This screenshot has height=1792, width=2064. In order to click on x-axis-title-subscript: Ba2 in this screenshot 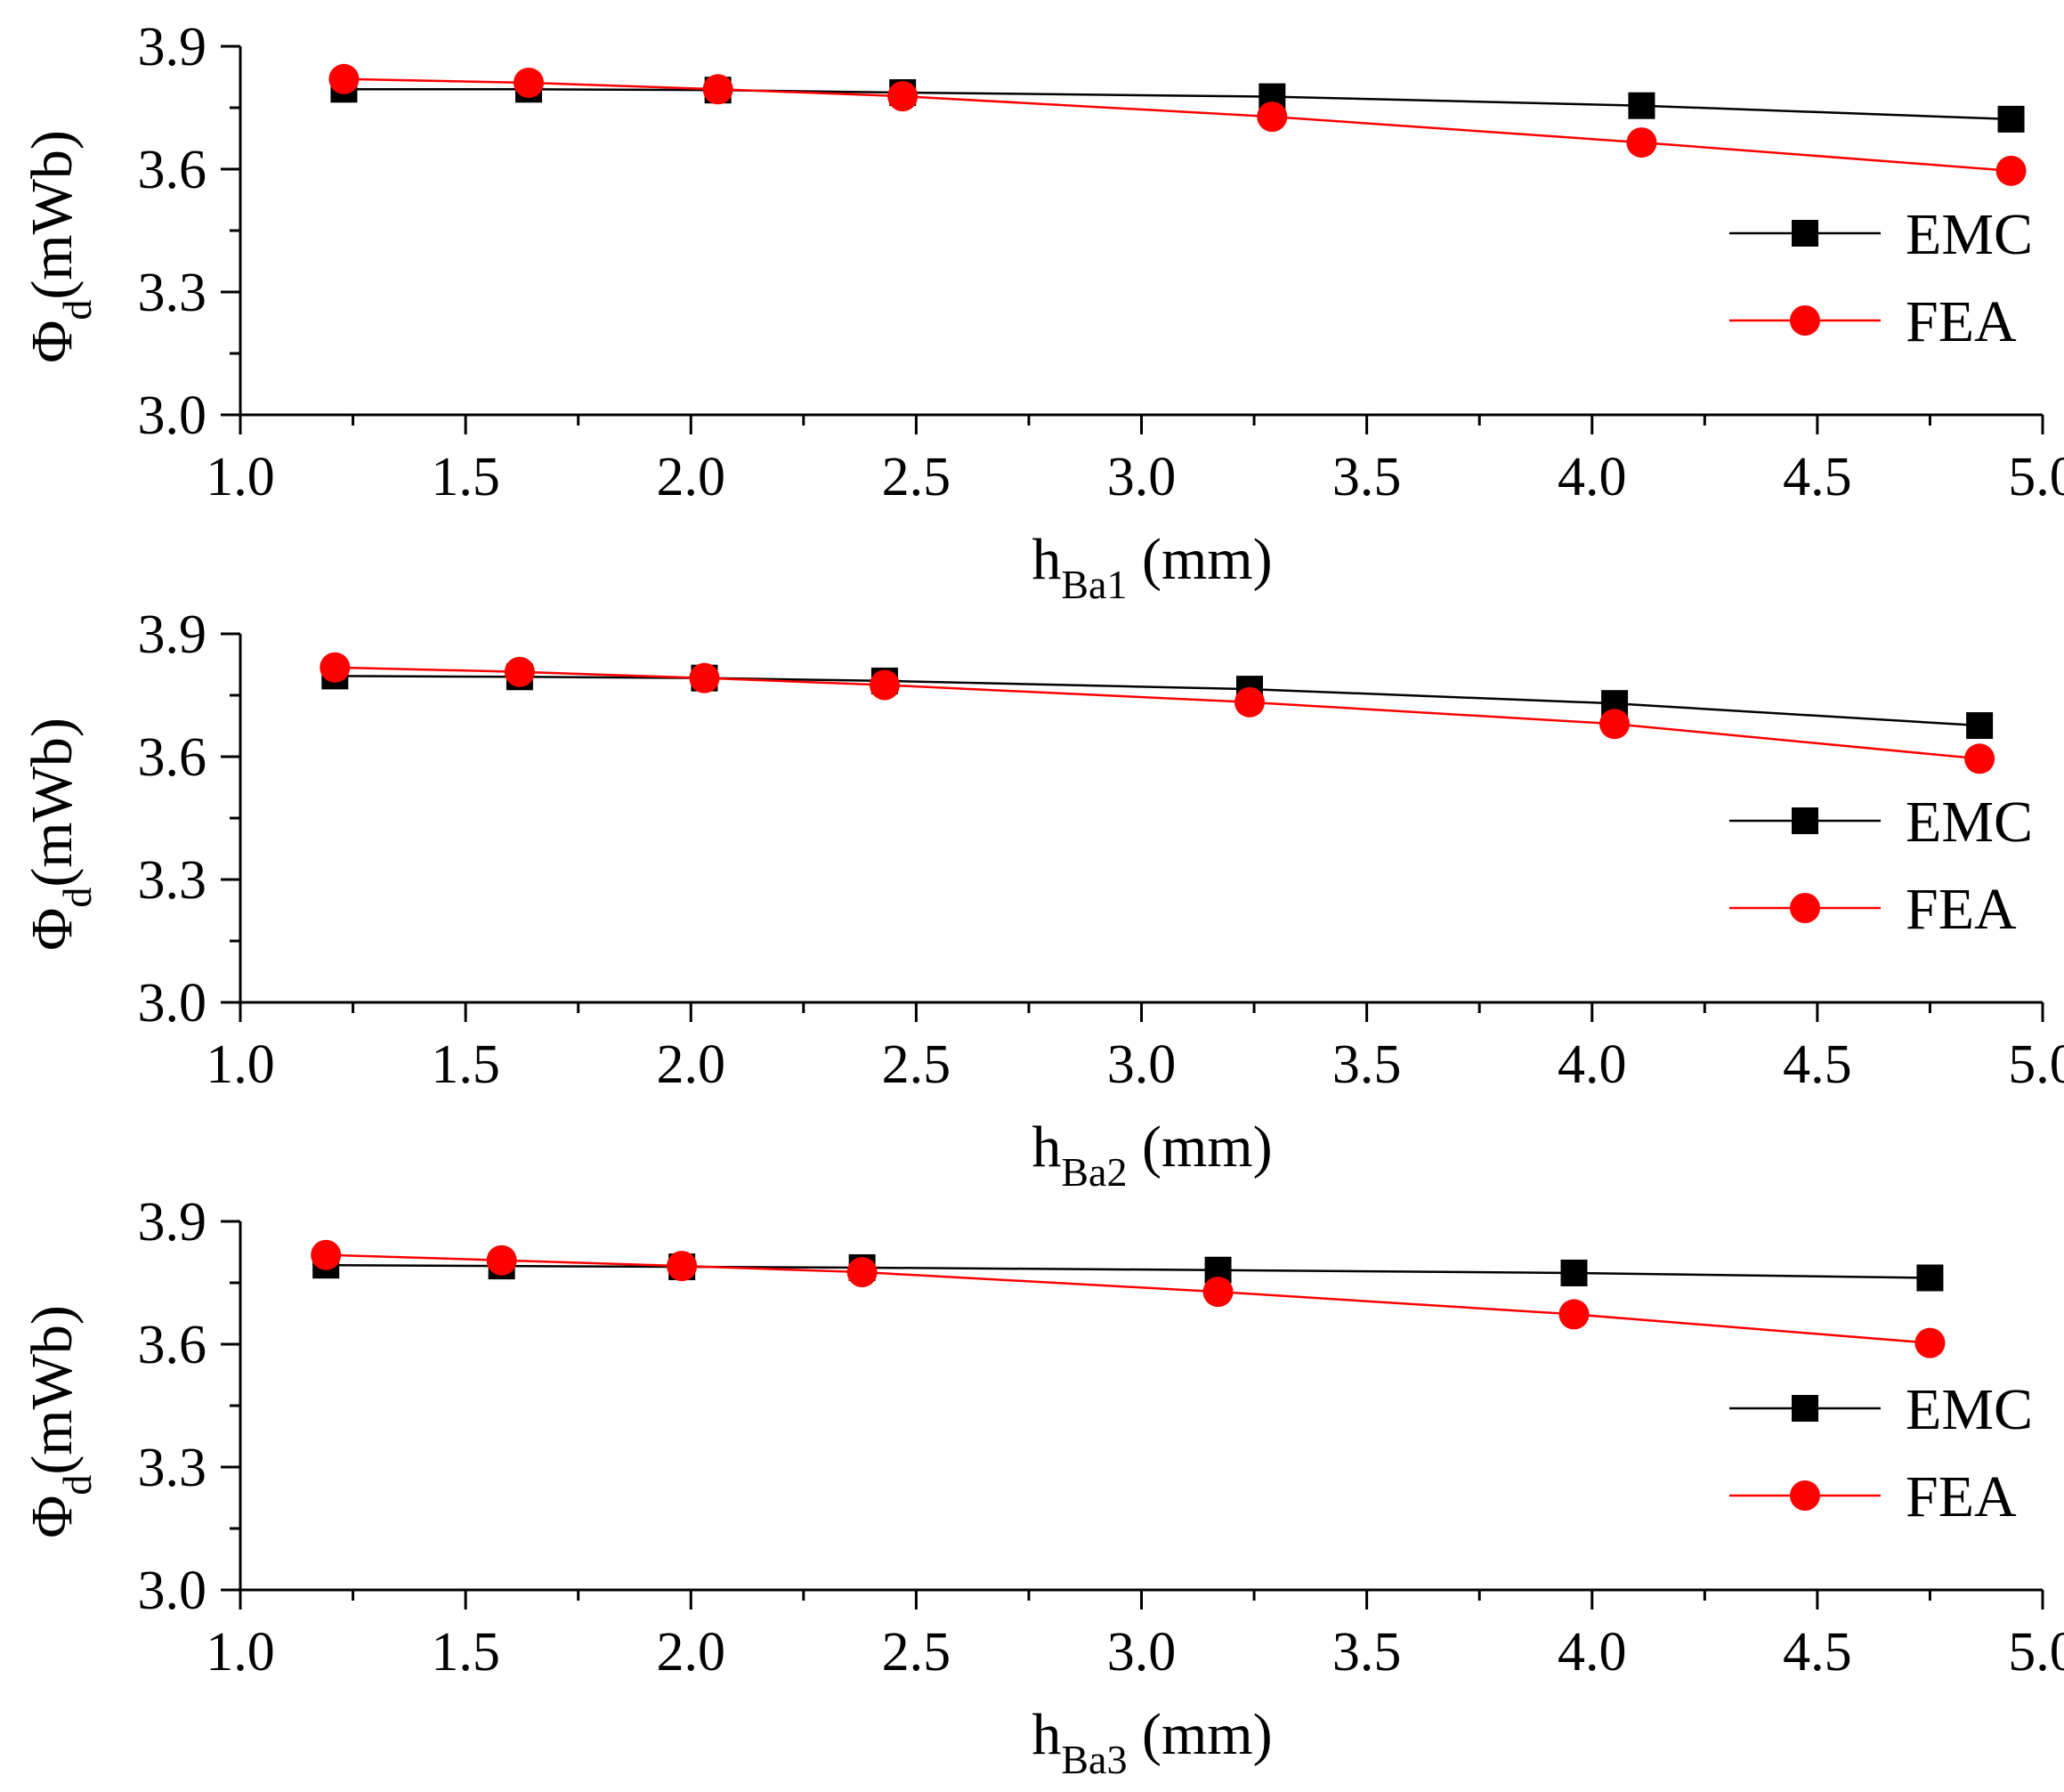, I will do `click(1094, 1172)`.